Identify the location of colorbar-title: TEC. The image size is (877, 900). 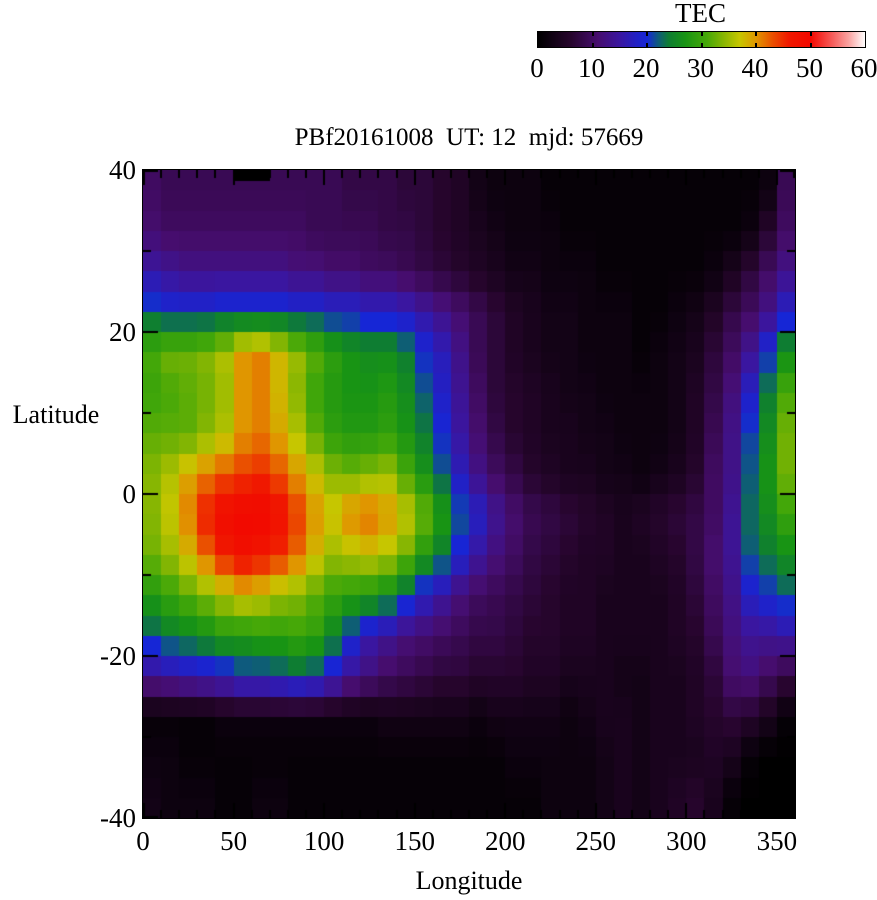
(700, 14).